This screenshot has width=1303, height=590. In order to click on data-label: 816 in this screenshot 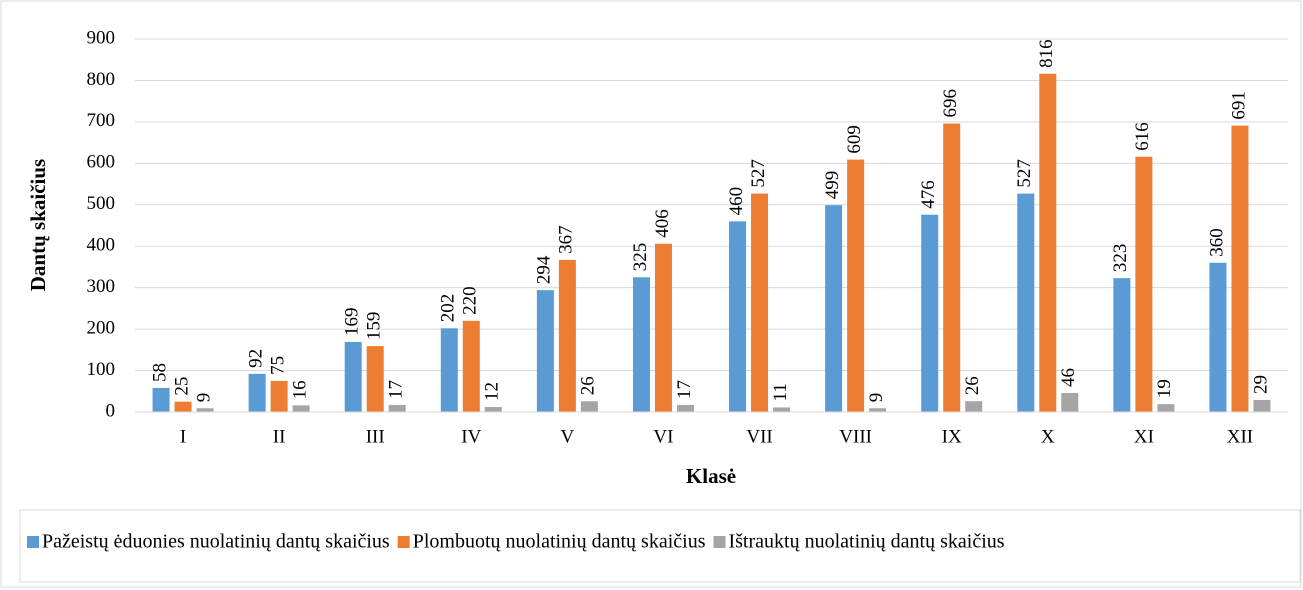, I will do `click(1046, 53)`.